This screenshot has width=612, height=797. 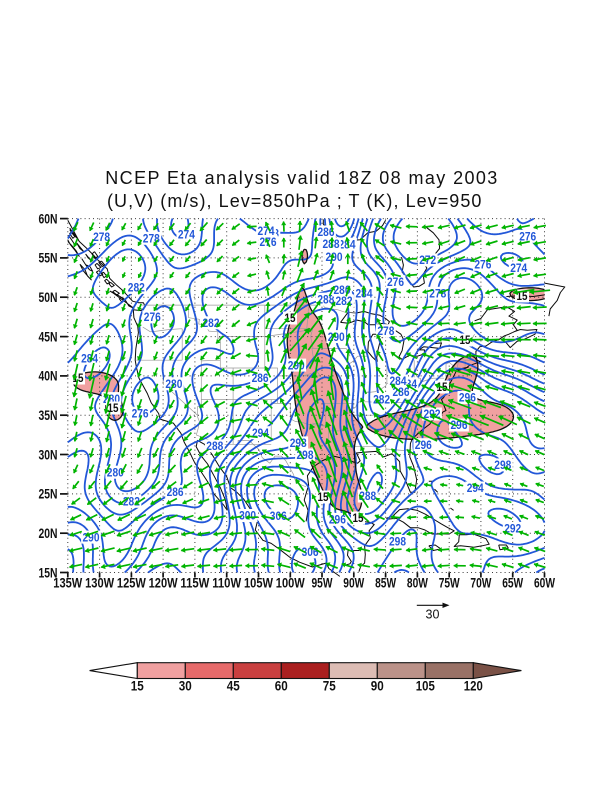 I want to click on svg-text: 15N, so click(x=48, y=572).